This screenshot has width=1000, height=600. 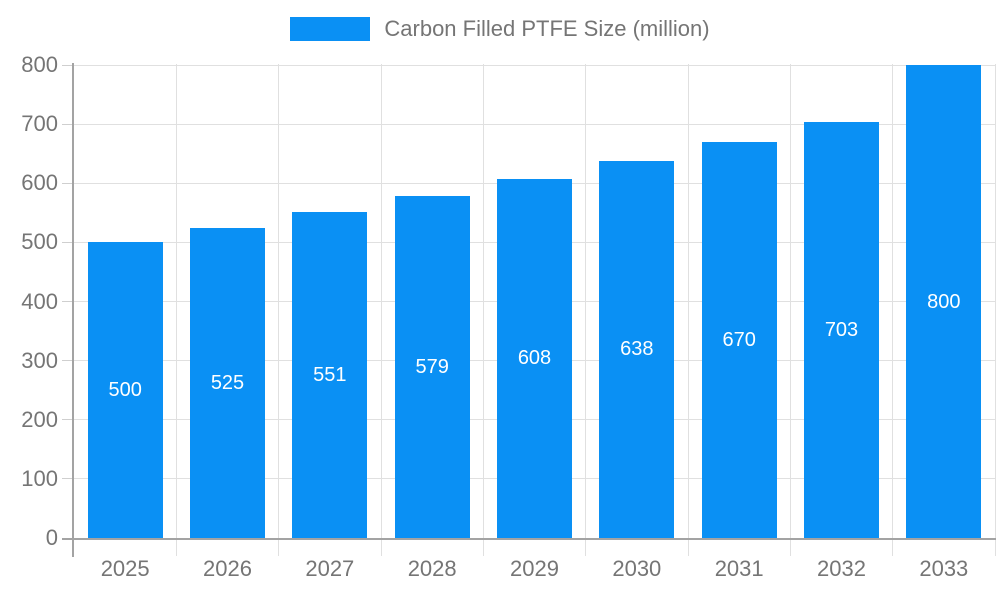 I want to click on bar-value-label-2031: 670, so click(x=739, y=339).